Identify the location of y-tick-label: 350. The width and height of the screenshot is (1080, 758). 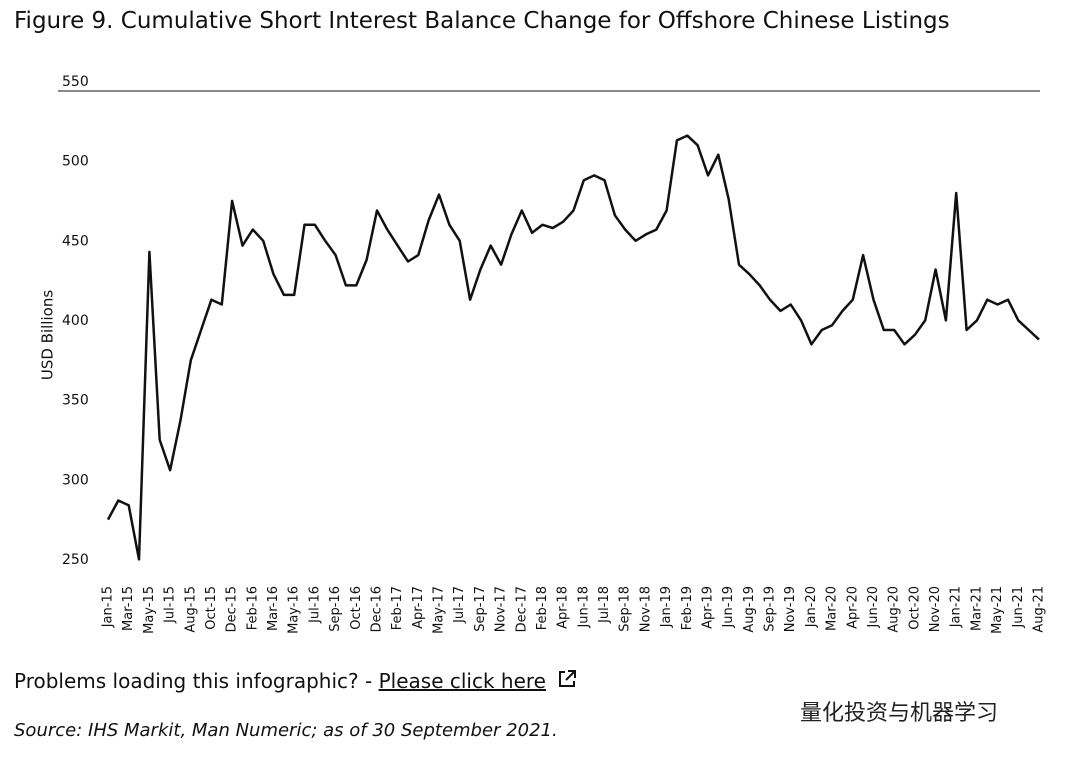
(75, 401).